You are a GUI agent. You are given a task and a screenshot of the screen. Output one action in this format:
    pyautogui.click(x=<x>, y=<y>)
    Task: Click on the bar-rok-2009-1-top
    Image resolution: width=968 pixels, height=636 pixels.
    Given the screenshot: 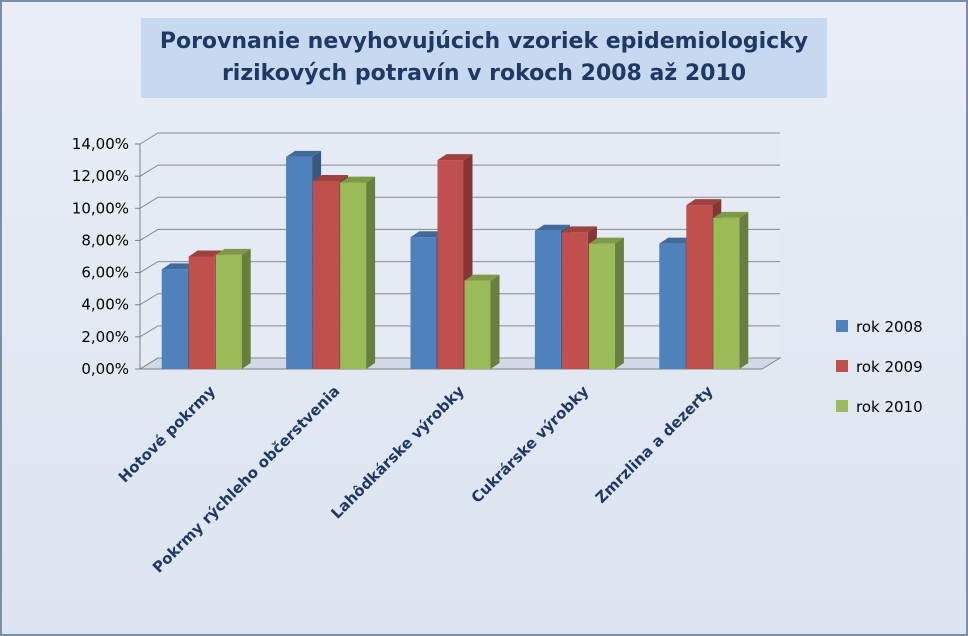 What is the action you would take?
    pyautogui.click(x=206, y=253)
    